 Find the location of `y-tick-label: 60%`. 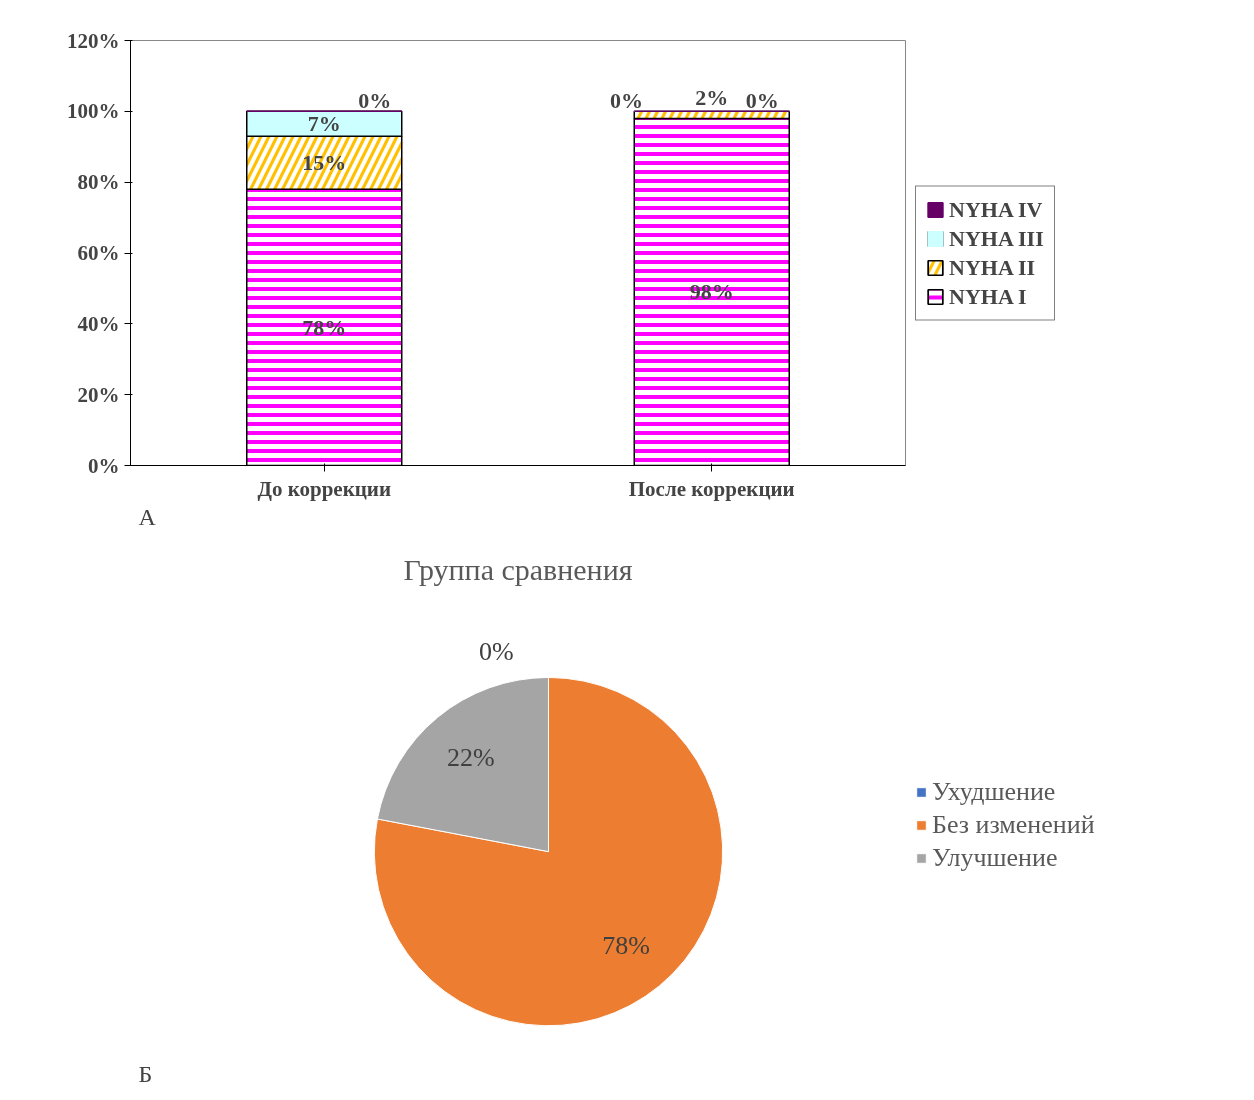

y-tick-label: 60% is located at coordinates (98, 253).